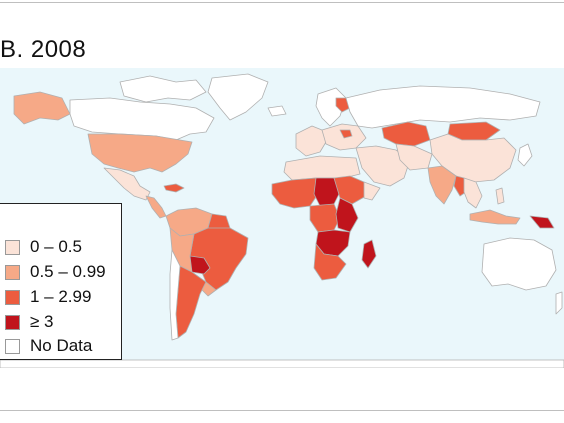 Image resolution: width=564 pixels, height=423 pixels. What do you see at coordinates (559, 303) in the screenshot?
I see `region-new-zealand` at bounding box center [559, 303].